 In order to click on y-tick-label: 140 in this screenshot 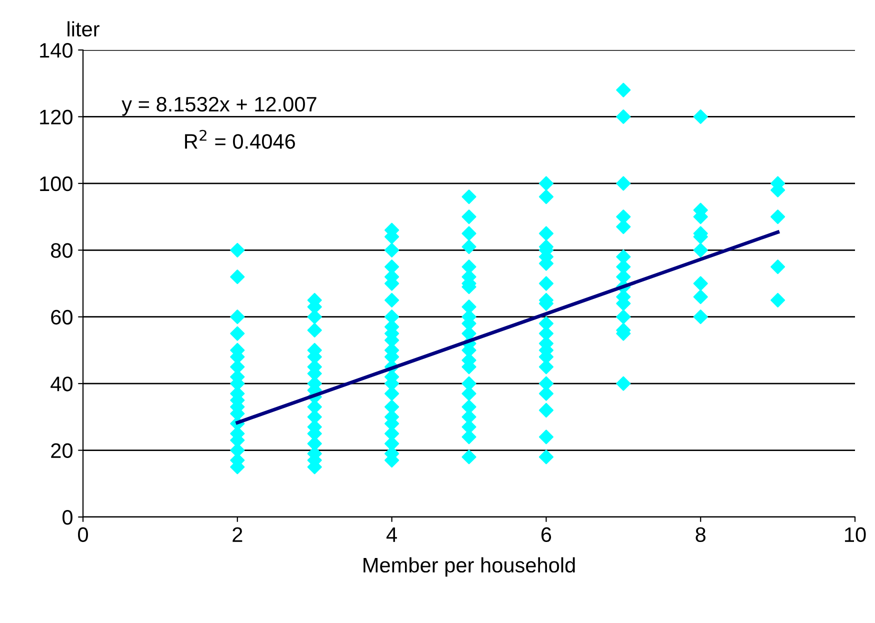, I will do `click(56, 50)`.